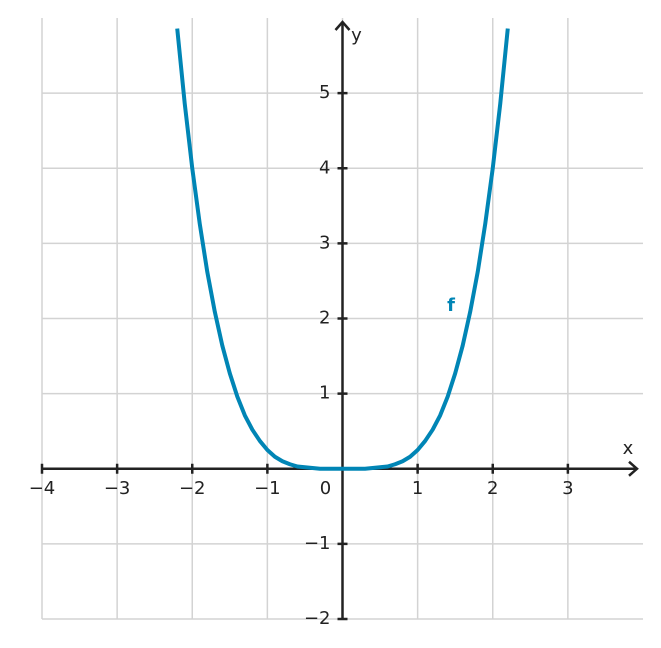  Describe the element at coordinates (324, 92) in the screenshot. I see `y-tick-label: 5` at that location.